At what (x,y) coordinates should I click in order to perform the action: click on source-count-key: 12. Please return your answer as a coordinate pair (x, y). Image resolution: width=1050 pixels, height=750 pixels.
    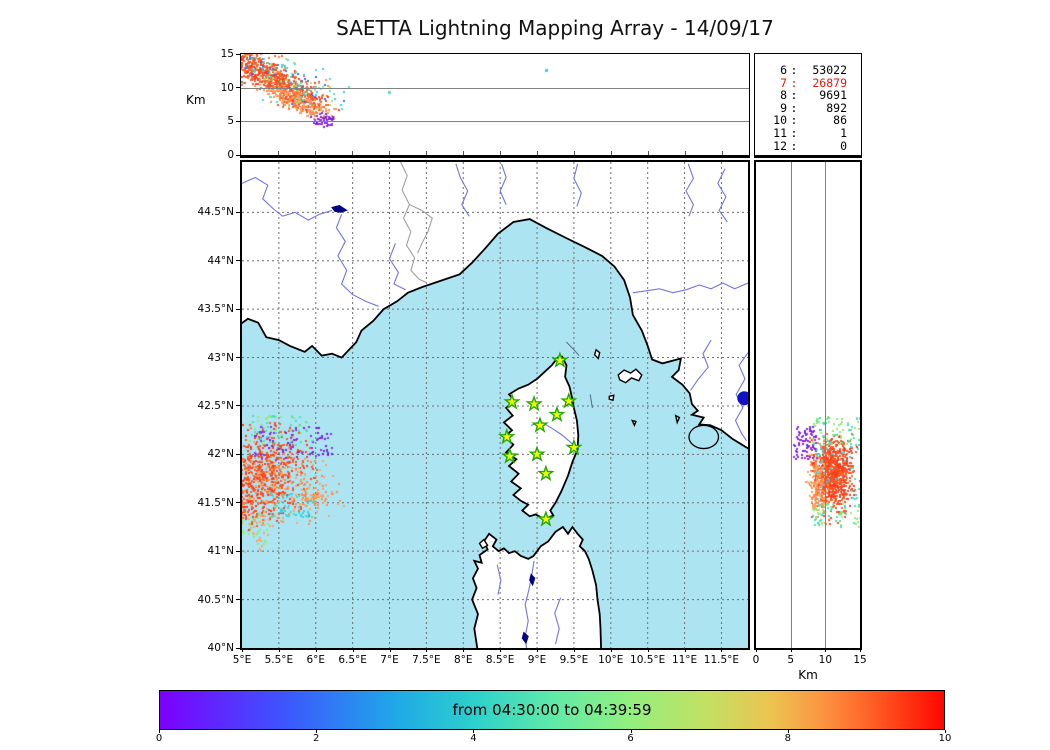
    Looking at the image, I should click on (780, 145).